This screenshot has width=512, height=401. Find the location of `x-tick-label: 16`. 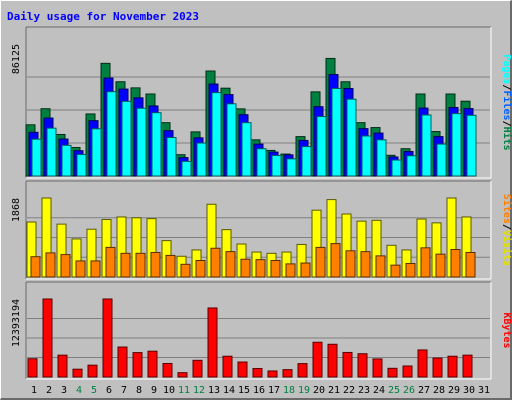

x-tick-label: 16 is located at coordinates (259, 390).